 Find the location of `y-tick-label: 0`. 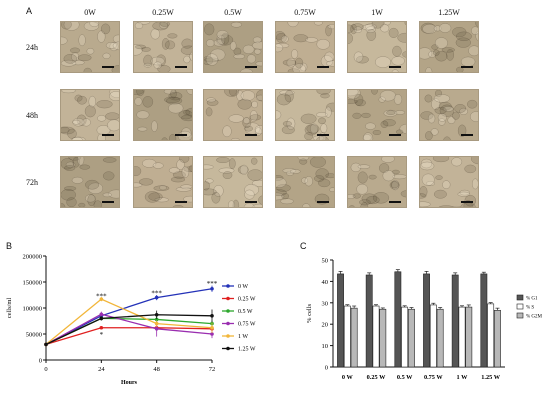

y-tick-label: 0 is located at coordinates (40, 361).